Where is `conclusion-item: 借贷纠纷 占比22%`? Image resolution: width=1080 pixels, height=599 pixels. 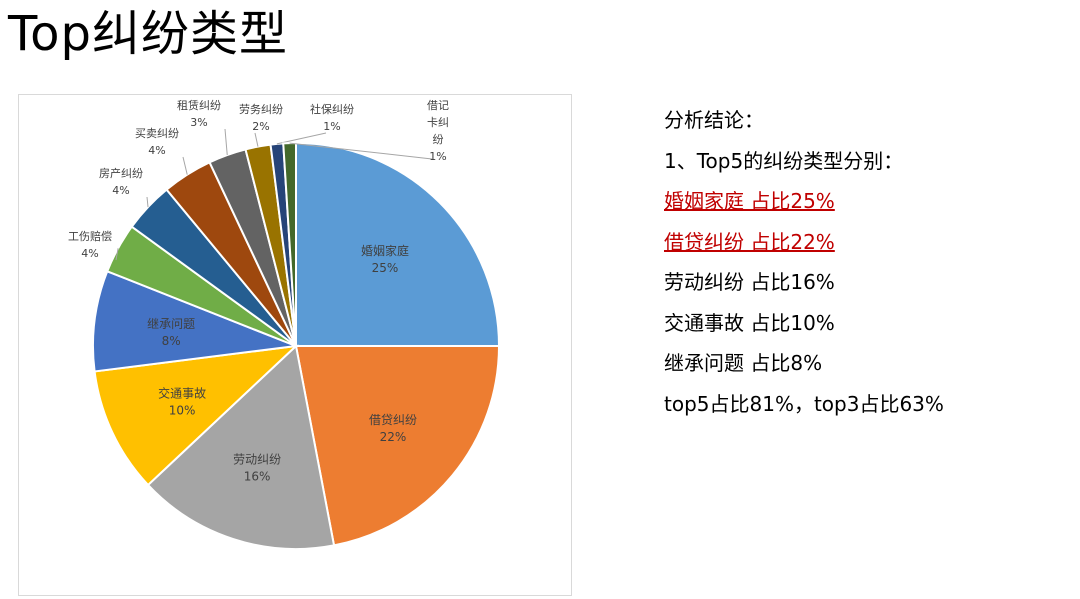 conclusion-item: 借贷纠纷 占比22% is located at coordinates (864, 242).